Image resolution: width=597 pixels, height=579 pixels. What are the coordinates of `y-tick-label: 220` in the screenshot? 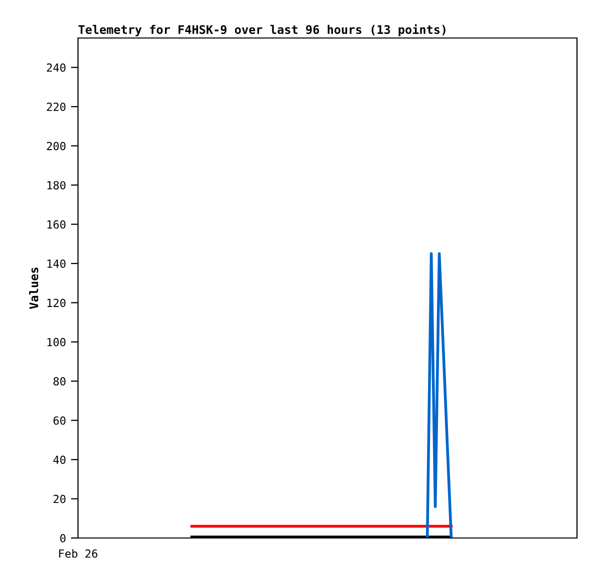 It's located at (56, 107).